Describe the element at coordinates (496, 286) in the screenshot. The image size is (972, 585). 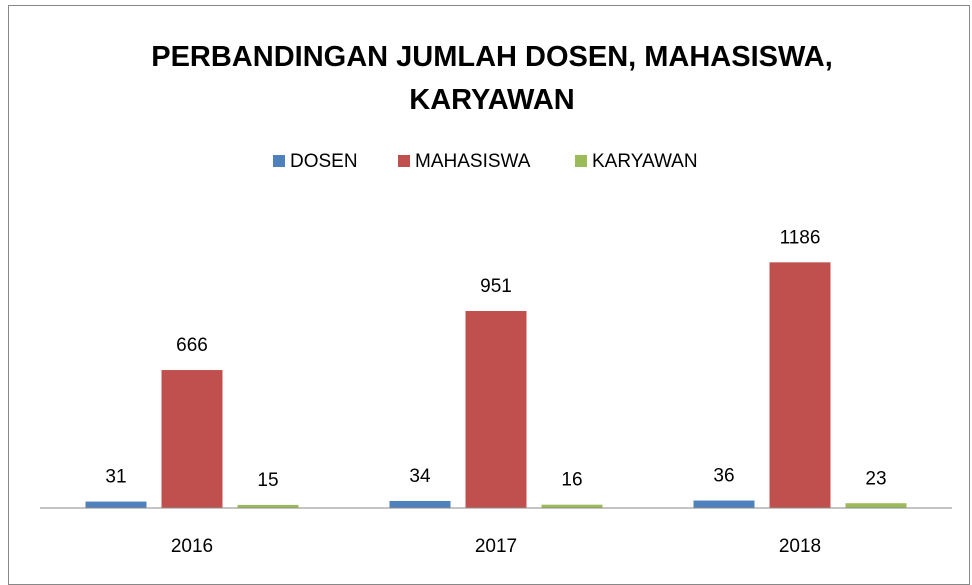
I see `data-label: 951` at that location.